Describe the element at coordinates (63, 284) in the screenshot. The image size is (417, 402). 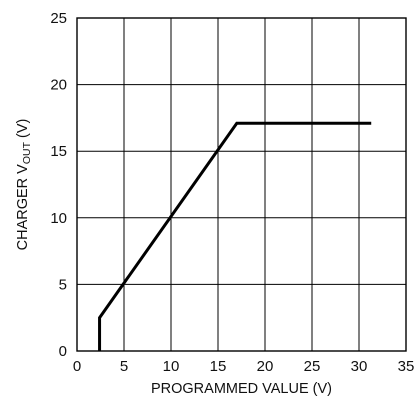
I see `y-tick-label: 5` at that location.